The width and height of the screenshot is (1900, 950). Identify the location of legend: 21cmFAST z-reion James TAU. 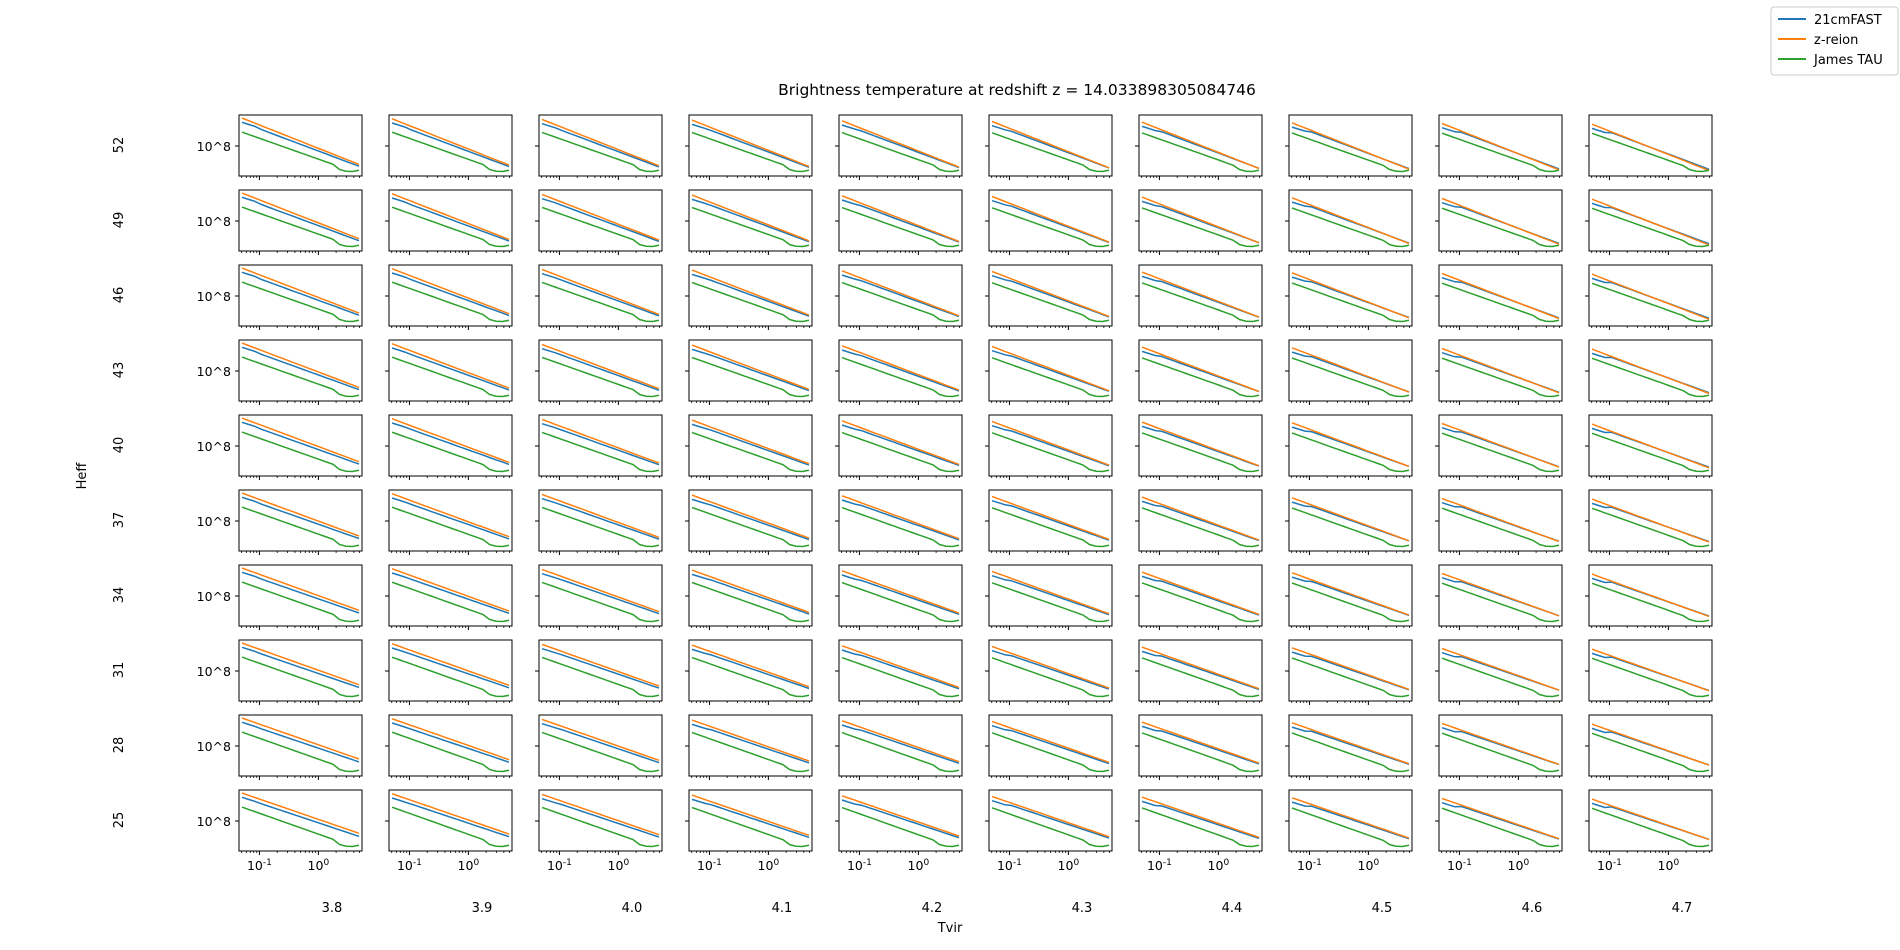
(1834, 41).